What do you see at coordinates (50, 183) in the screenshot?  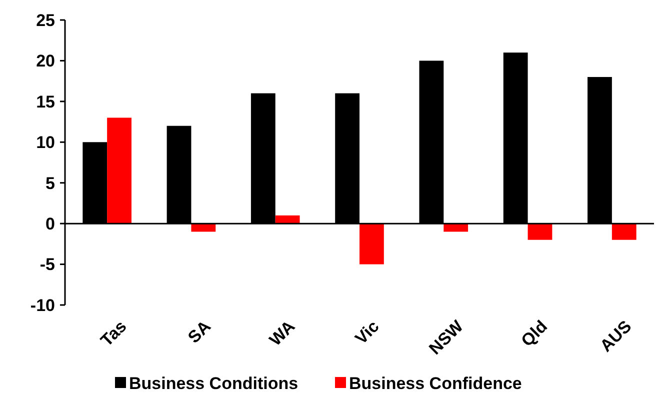 I see `y-tick-label: 5` at bounding box center [50, 183].